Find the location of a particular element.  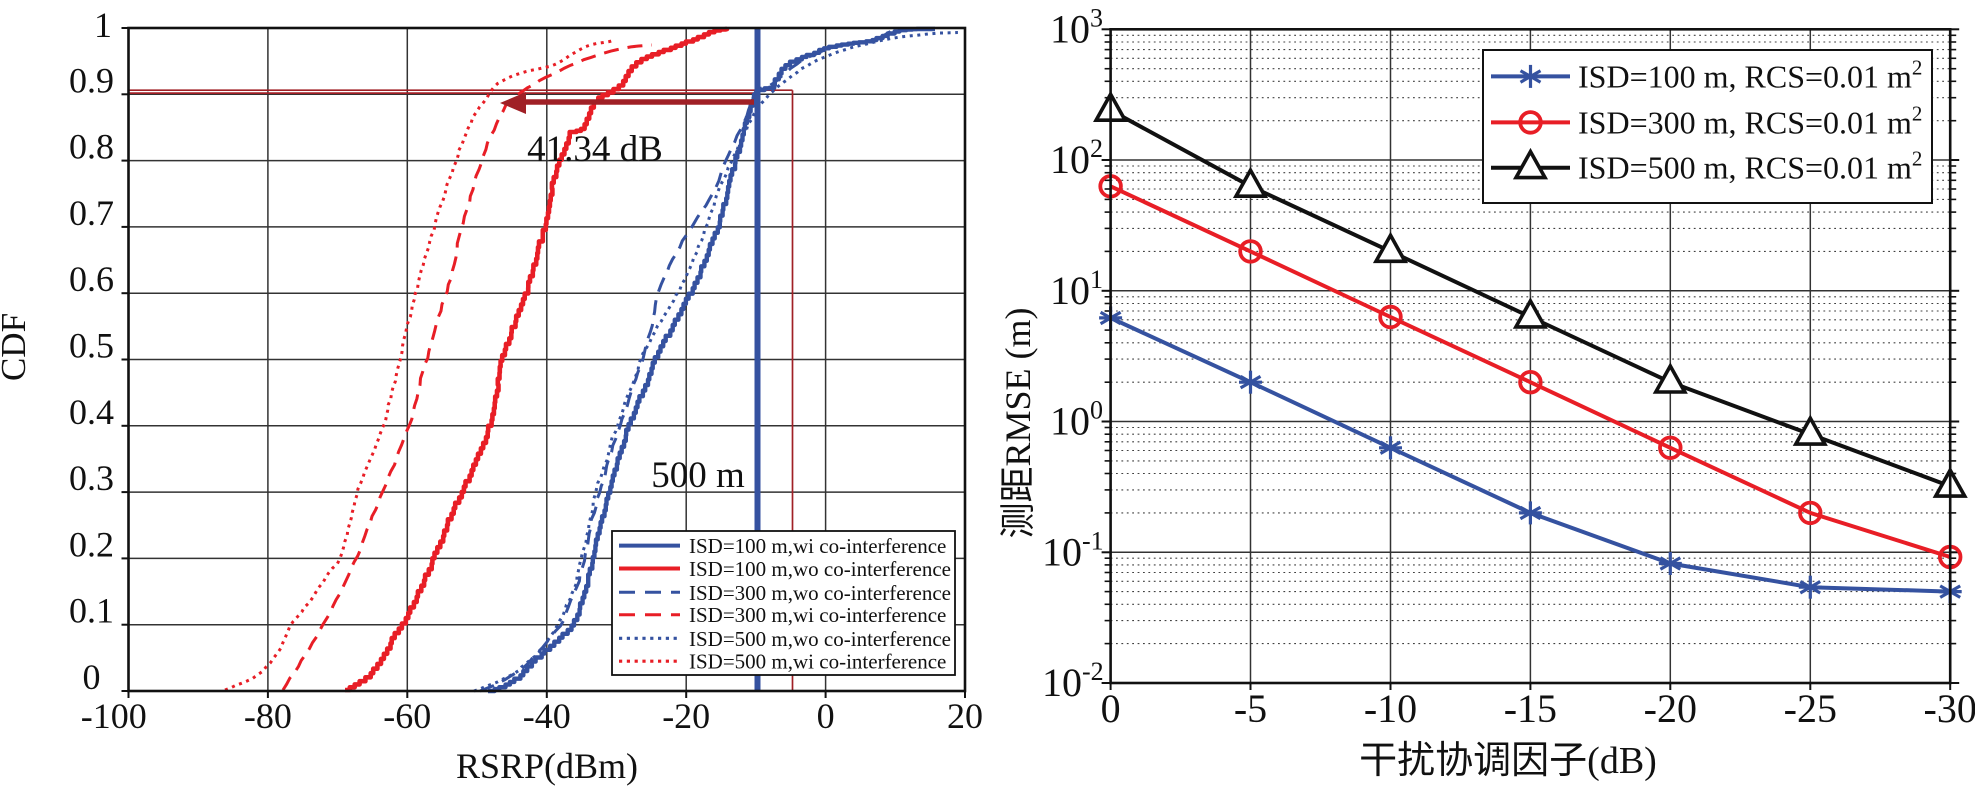

svg-text: RSRP(dBm) is located at coordinates (547, 766).